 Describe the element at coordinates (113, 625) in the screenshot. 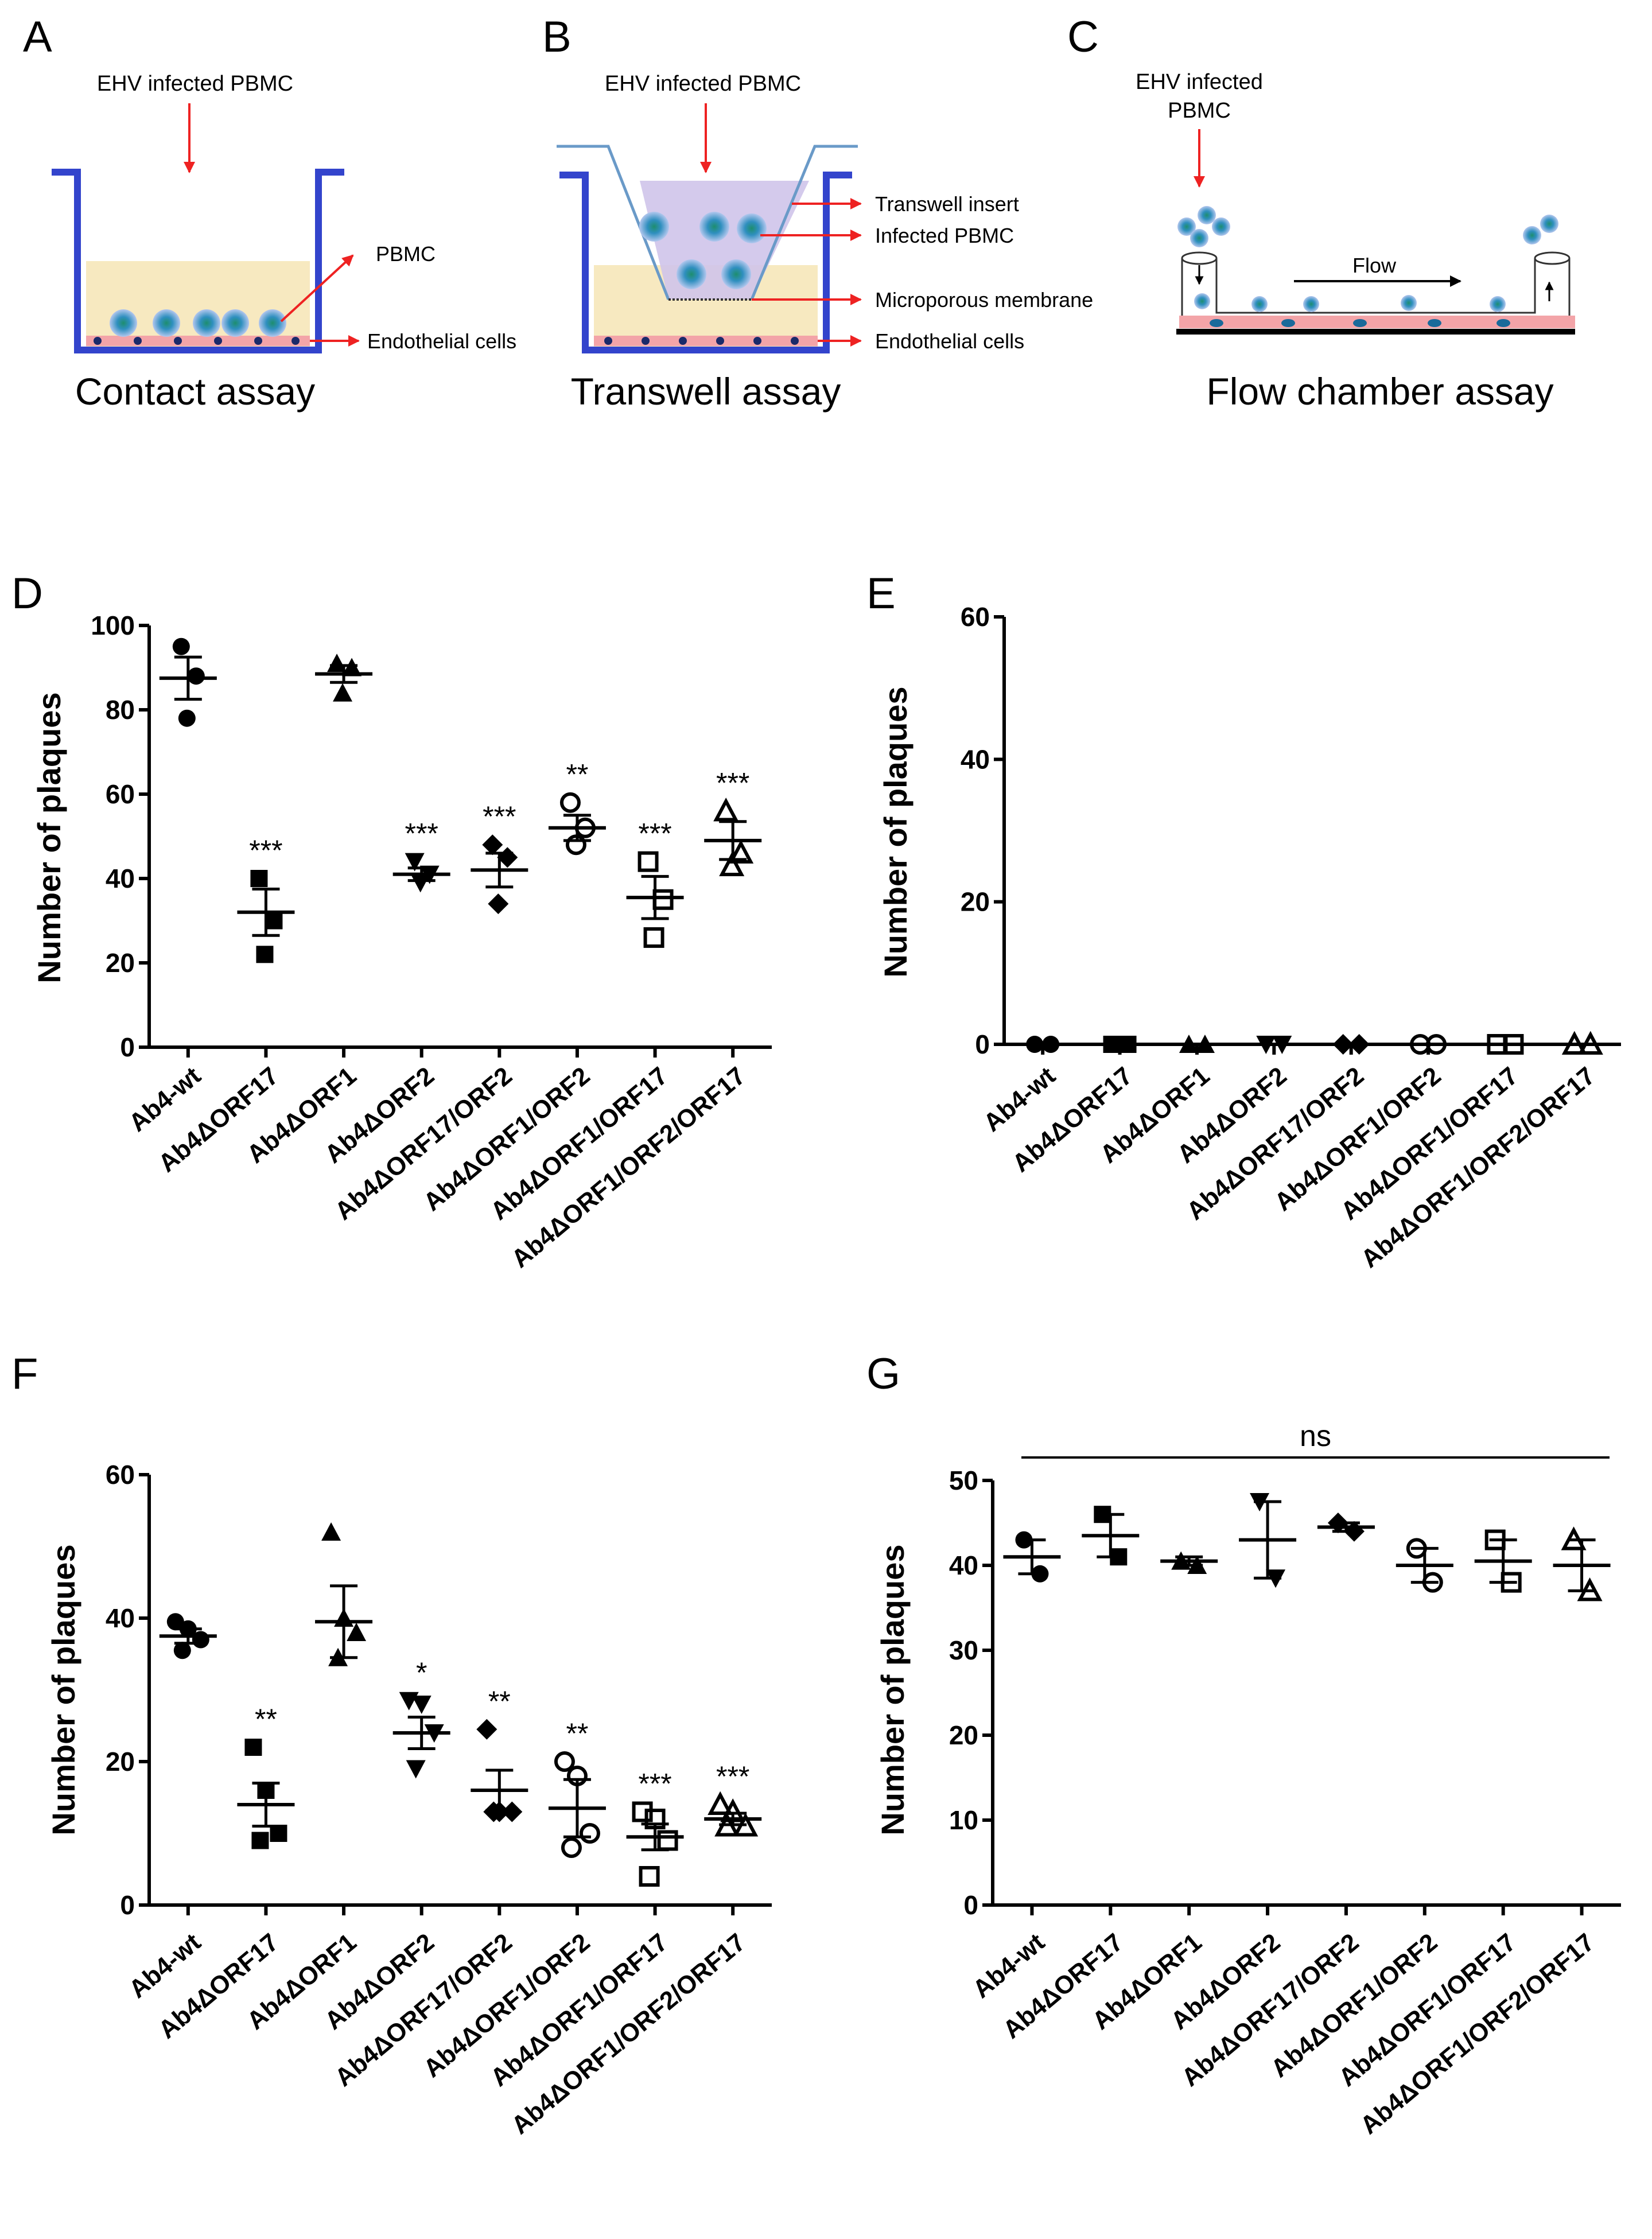

I see `y-tick-label: 100` at that location.